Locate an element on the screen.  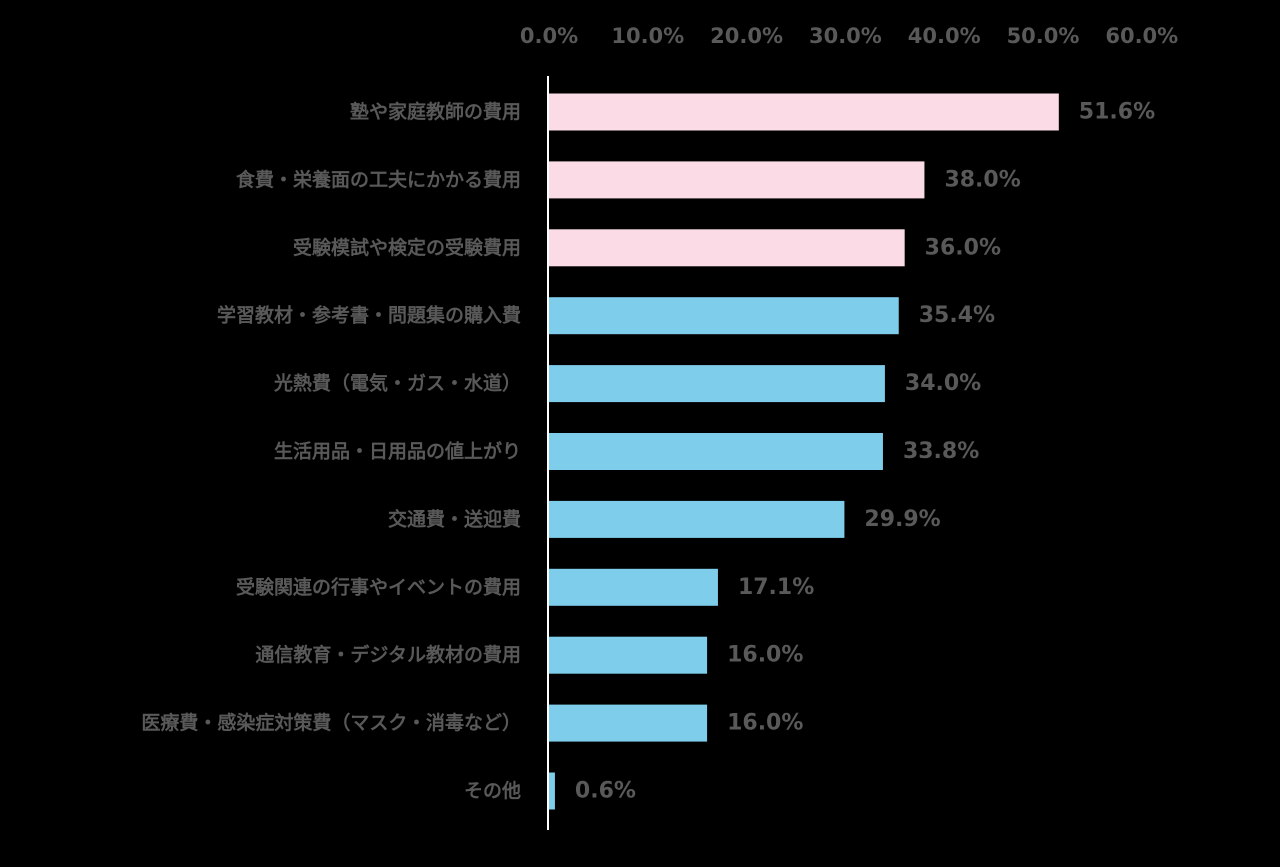
category-label: その他 is located at coordinates (492, 790).